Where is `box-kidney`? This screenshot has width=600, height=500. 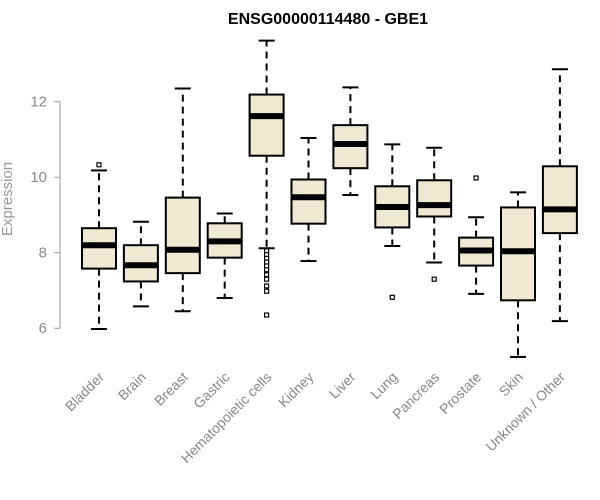 box-kidney is located at coordinates (308, 199).